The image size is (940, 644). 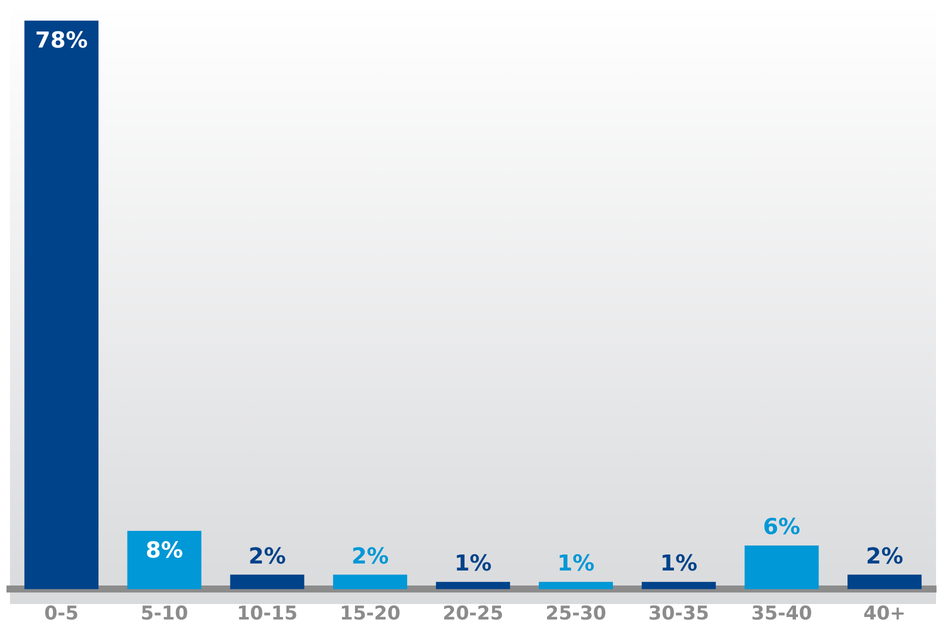 I want to click on x-tick-label: 0-5, so click(x=61, y=613).